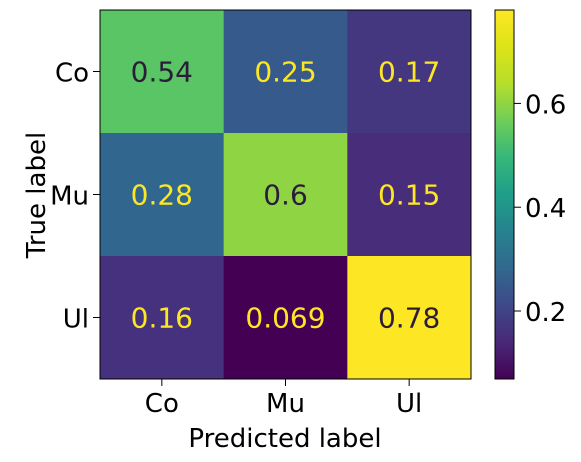 This screenshot has height=462, width=581. I want to click on colorbar-gradient, so click(504, 194).